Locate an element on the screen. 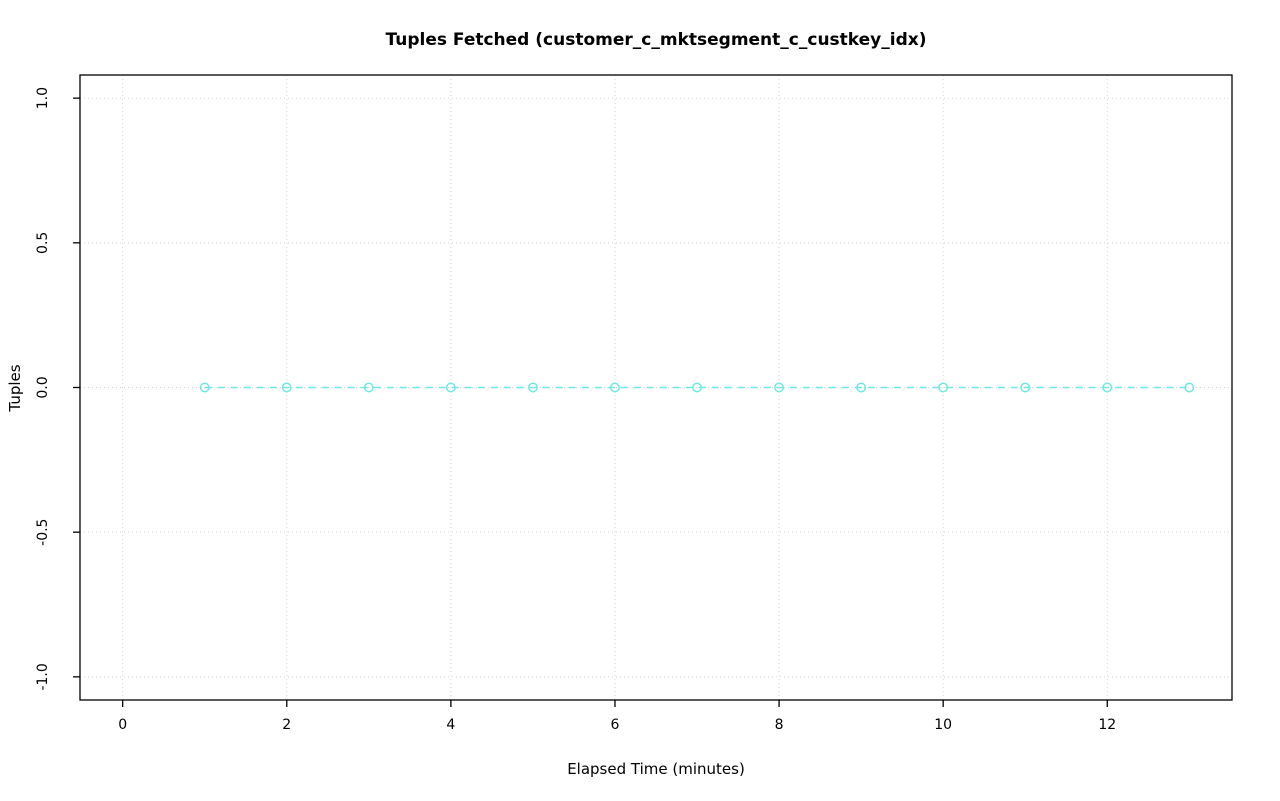  x-axis-label: Elapsed Time (minutes) is located at coordinates (656, 769).